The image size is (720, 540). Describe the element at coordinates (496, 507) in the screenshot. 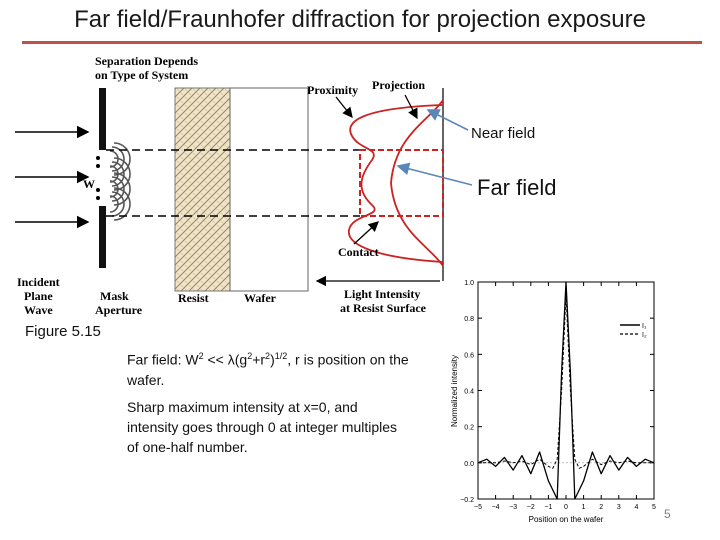

I see `x-tick-label: −4` at that location.